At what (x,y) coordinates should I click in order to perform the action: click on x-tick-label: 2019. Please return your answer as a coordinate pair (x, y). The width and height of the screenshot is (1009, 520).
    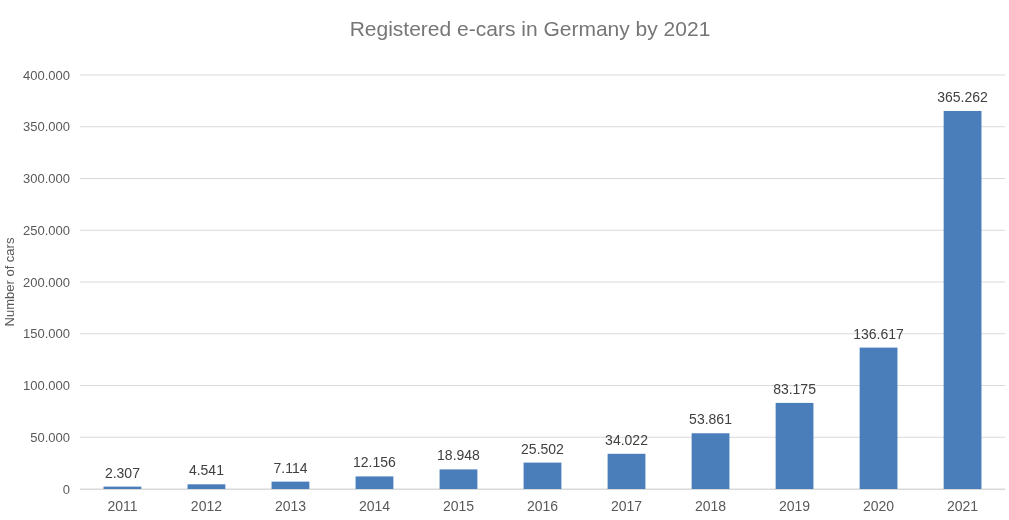
    Looking at the image, I should click on (794, 505).